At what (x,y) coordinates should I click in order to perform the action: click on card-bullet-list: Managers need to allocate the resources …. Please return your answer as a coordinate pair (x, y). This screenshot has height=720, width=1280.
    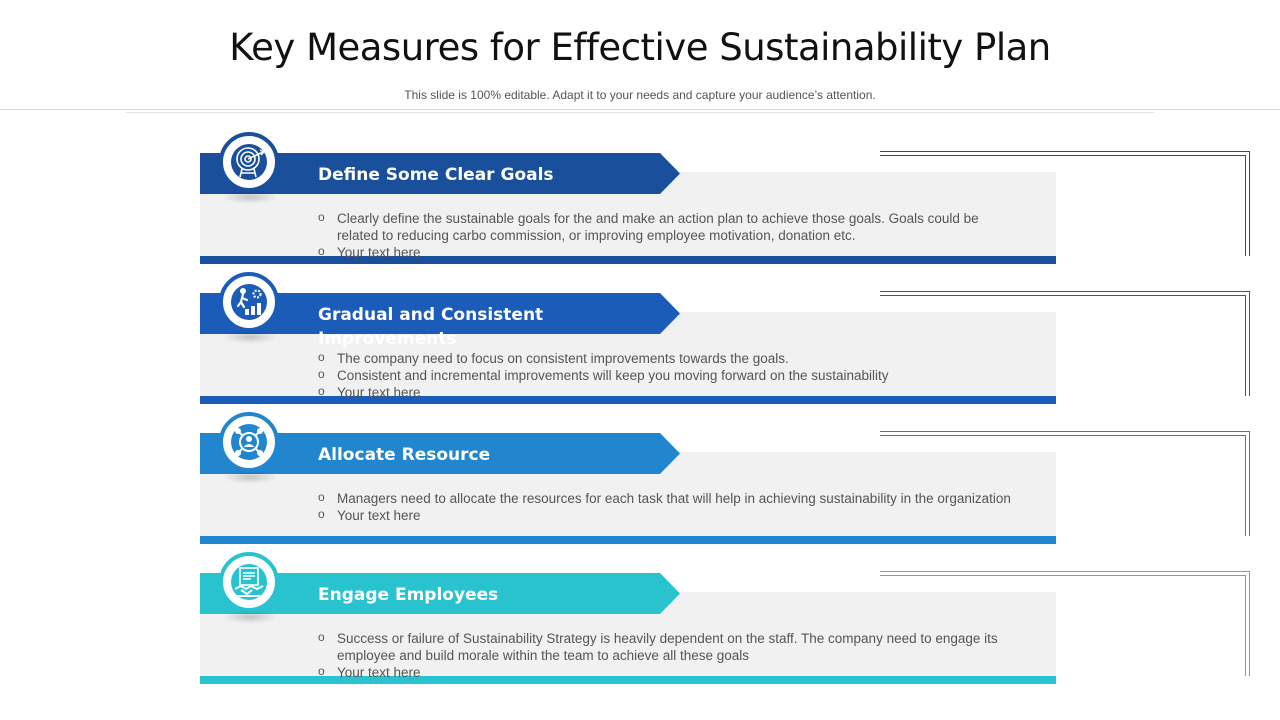
    Looking at the image, I should click on (668, 506).